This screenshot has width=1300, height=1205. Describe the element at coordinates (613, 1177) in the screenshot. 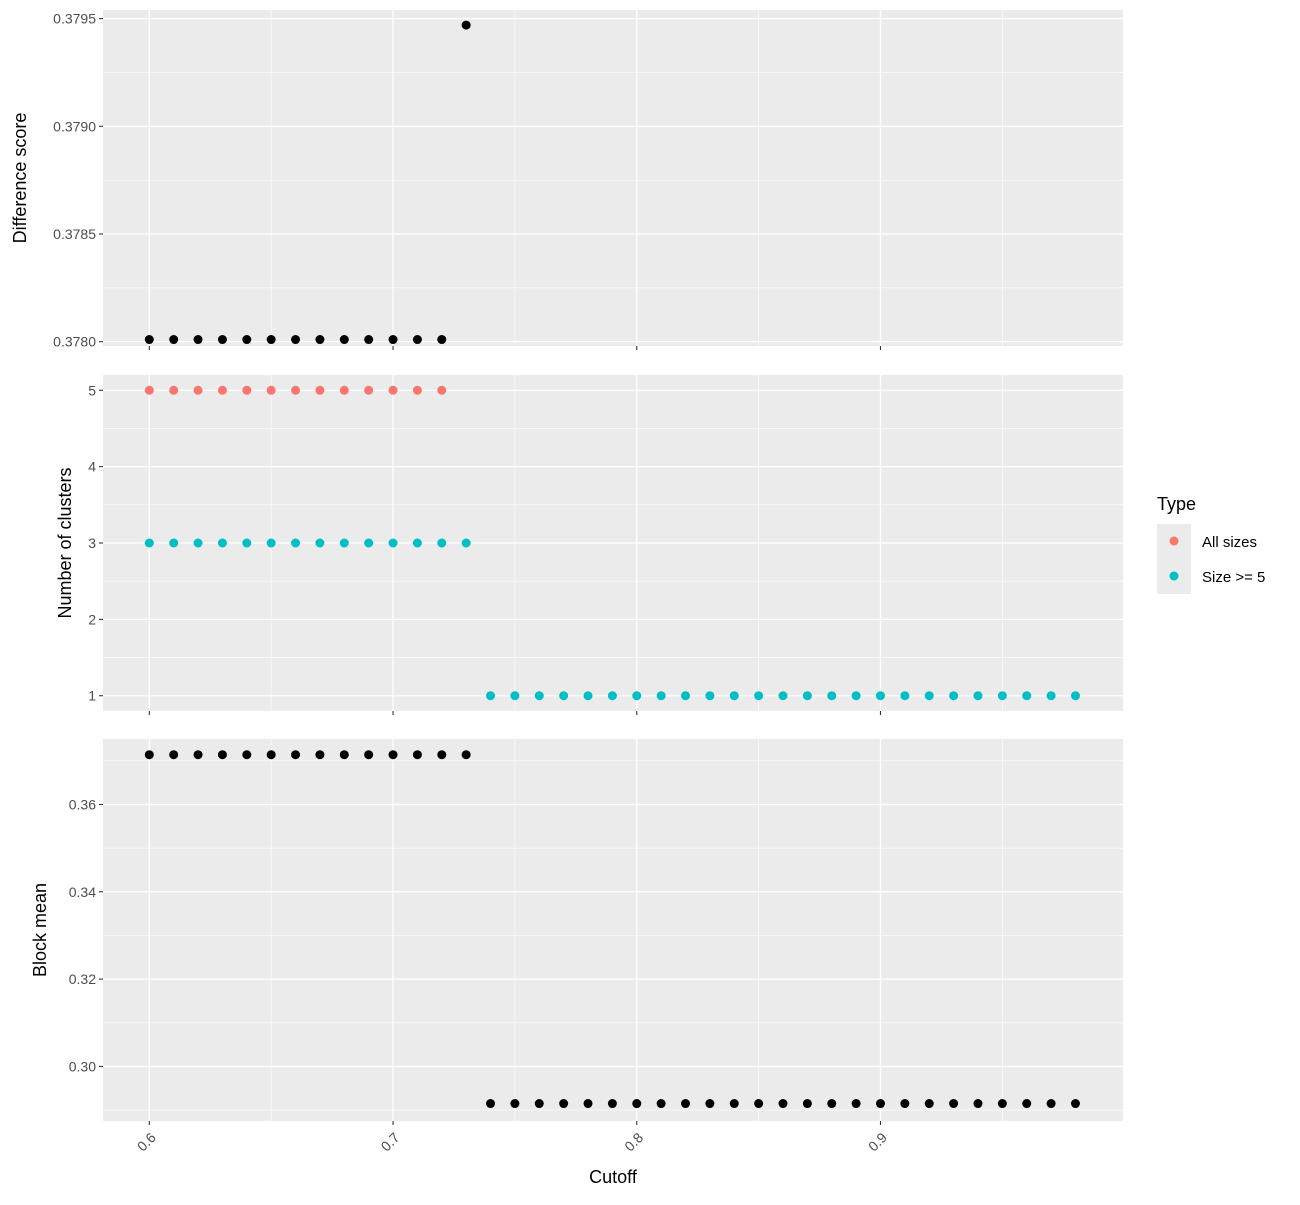

I see `x-axis-title: Cutoff` at that location.